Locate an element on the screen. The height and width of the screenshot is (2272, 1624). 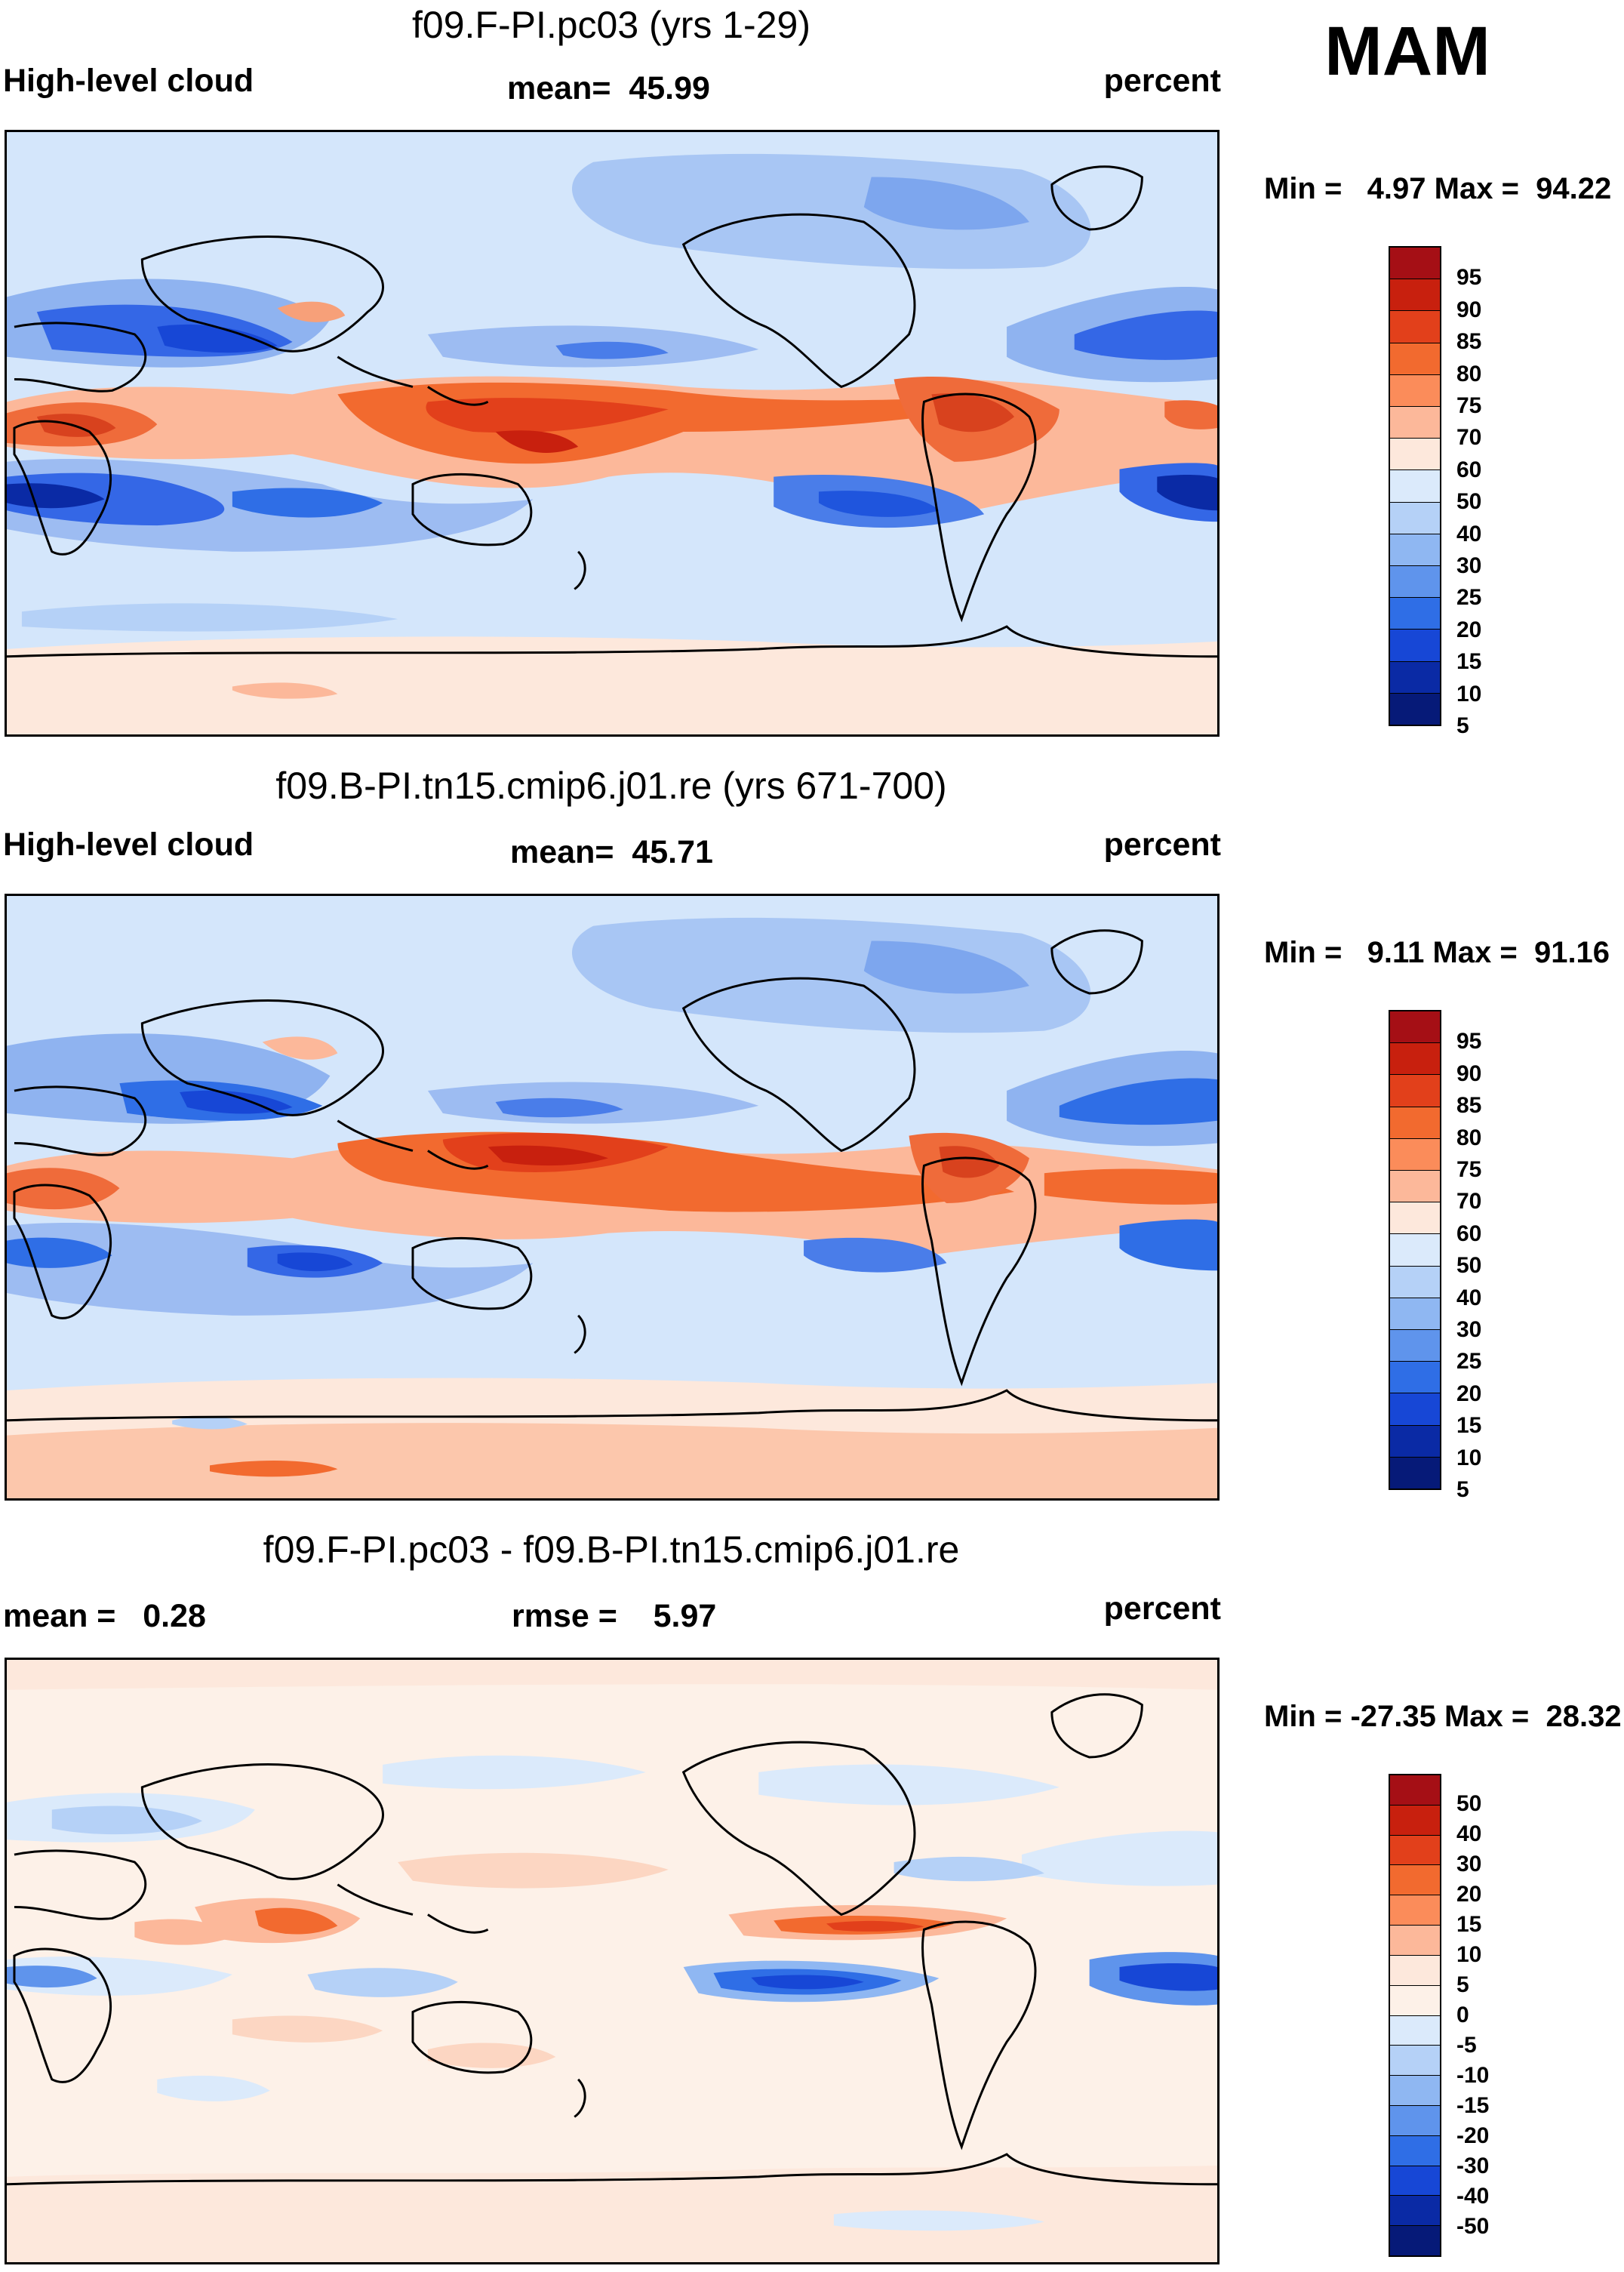
panel-1-variable-label: High-level cloud is located at coordinates (128, 81).